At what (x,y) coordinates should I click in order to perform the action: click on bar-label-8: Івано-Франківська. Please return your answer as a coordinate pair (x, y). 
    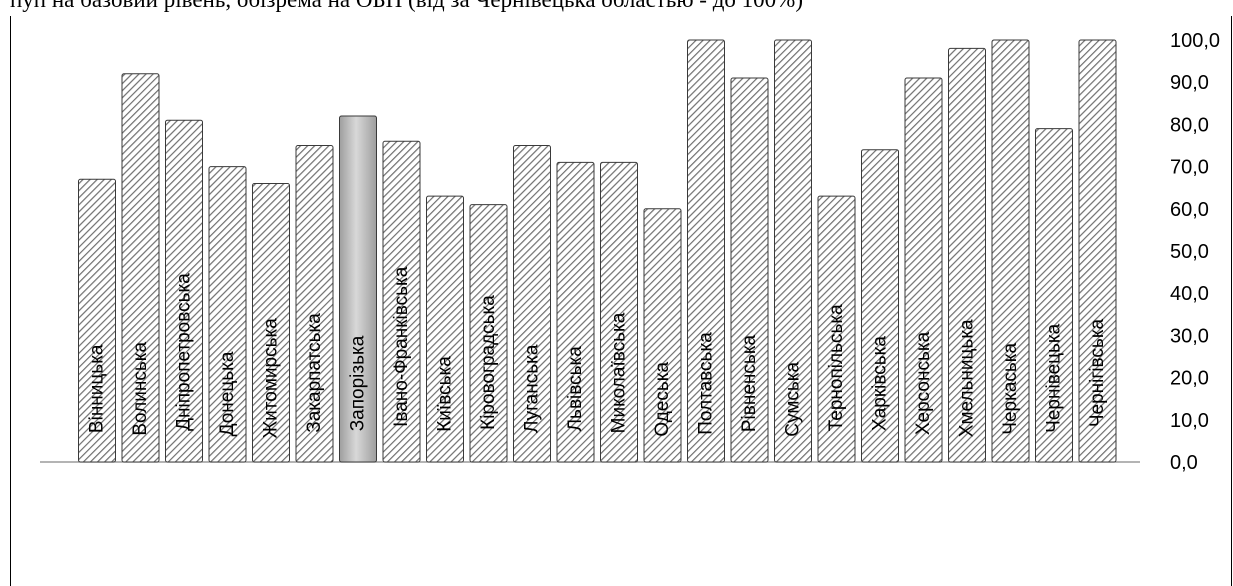
    Looking at the image, I should click on (401, 346).